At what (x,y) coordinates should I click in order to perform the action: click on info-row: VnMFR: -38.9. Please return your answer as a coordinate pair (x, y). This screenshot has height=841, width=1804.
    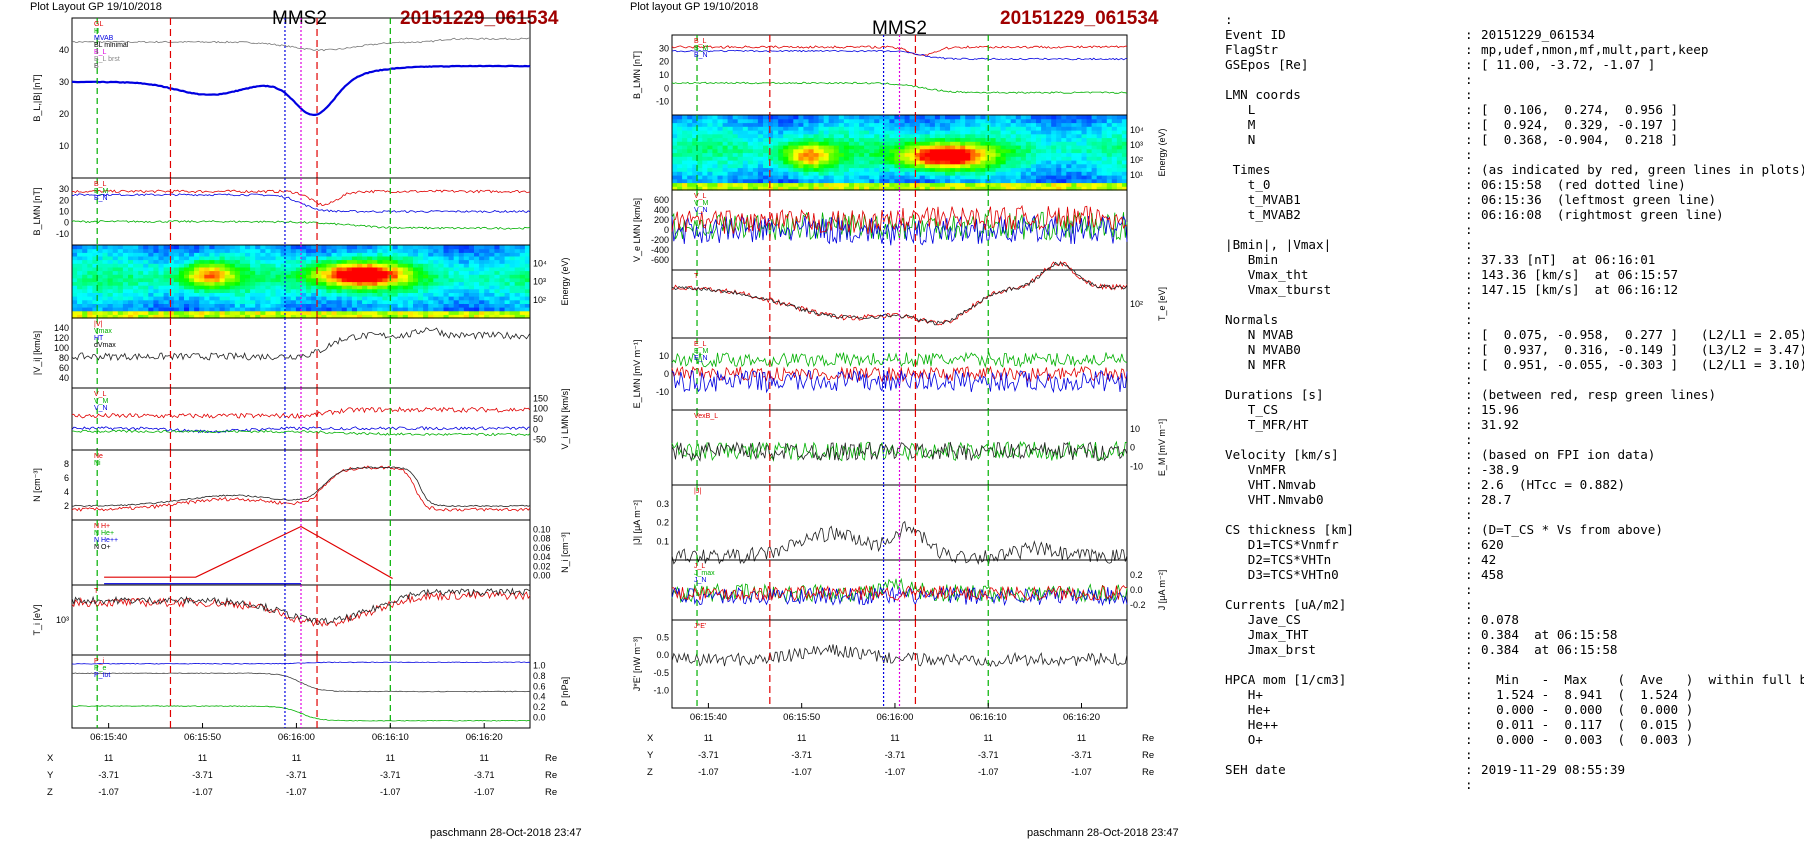
    Looking at the image, I should click on (1514, 469).